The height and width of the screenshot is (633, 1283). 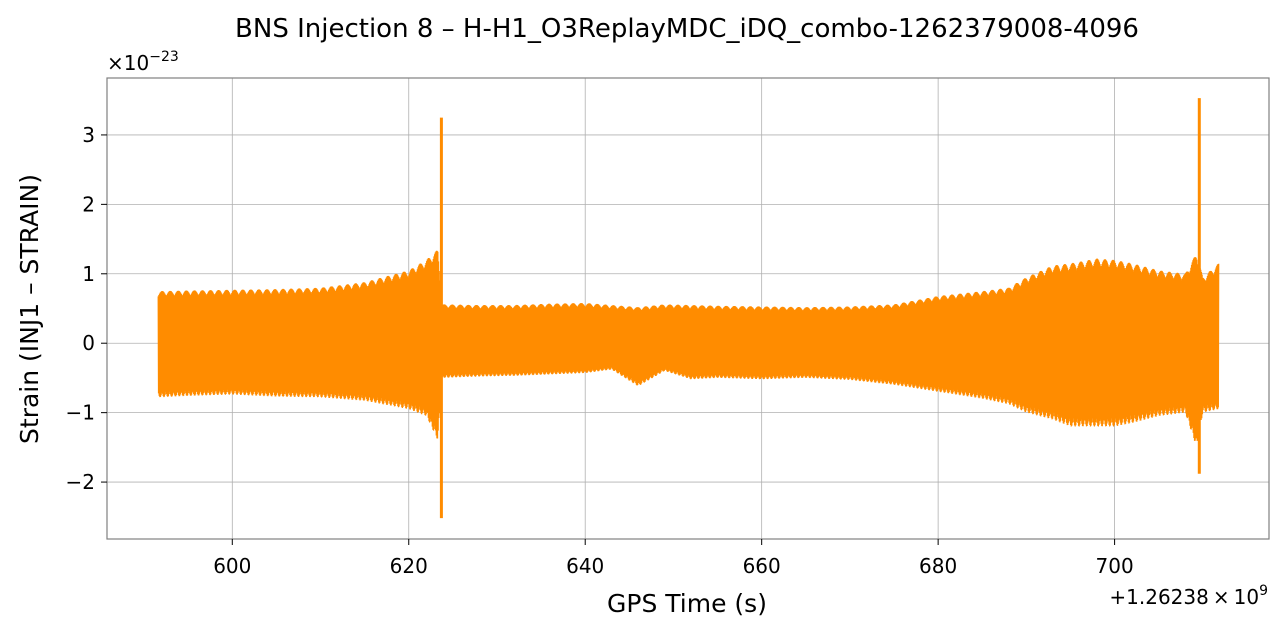 What do you see at coordinates (88, 274) in the screenshot?
I see `y-tick-label: 1` at bounding box center [88, 274].